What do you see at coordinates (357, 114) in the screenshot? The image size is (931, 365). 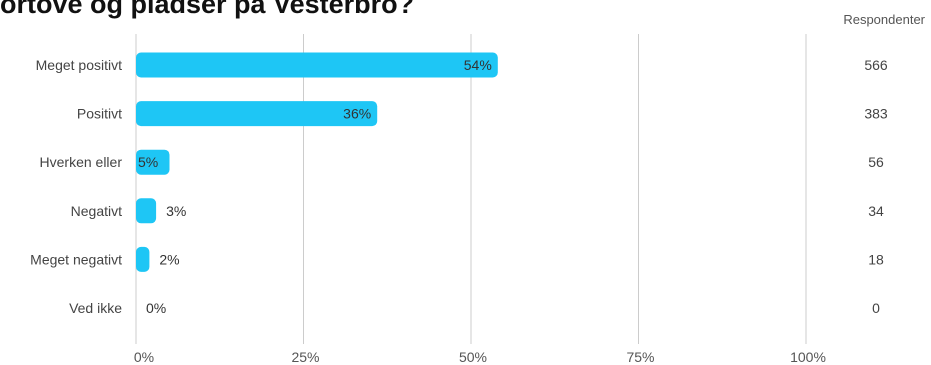 I see `bar-value-label: 36%` at bounding box center [357, 114].